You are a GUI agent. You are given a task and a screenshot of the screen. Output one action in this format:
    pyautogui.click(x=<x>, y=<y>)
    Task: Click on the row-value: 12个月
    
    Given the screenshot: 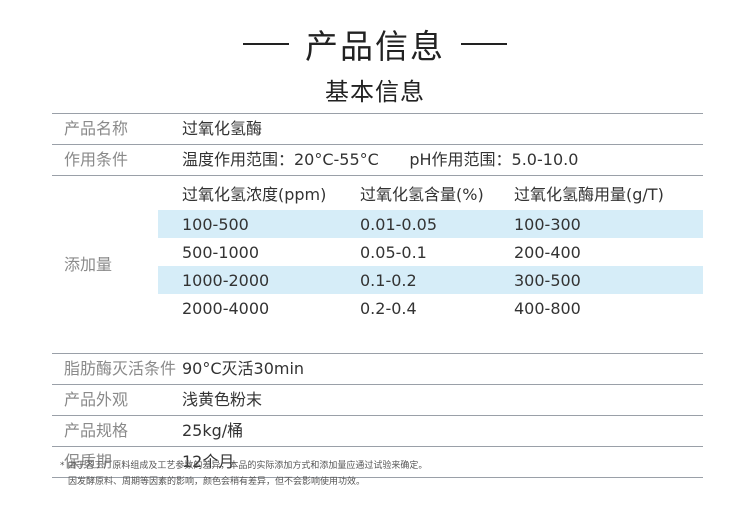 What is the action you would take?
    pyautogui.click(x=208, y=461)
    